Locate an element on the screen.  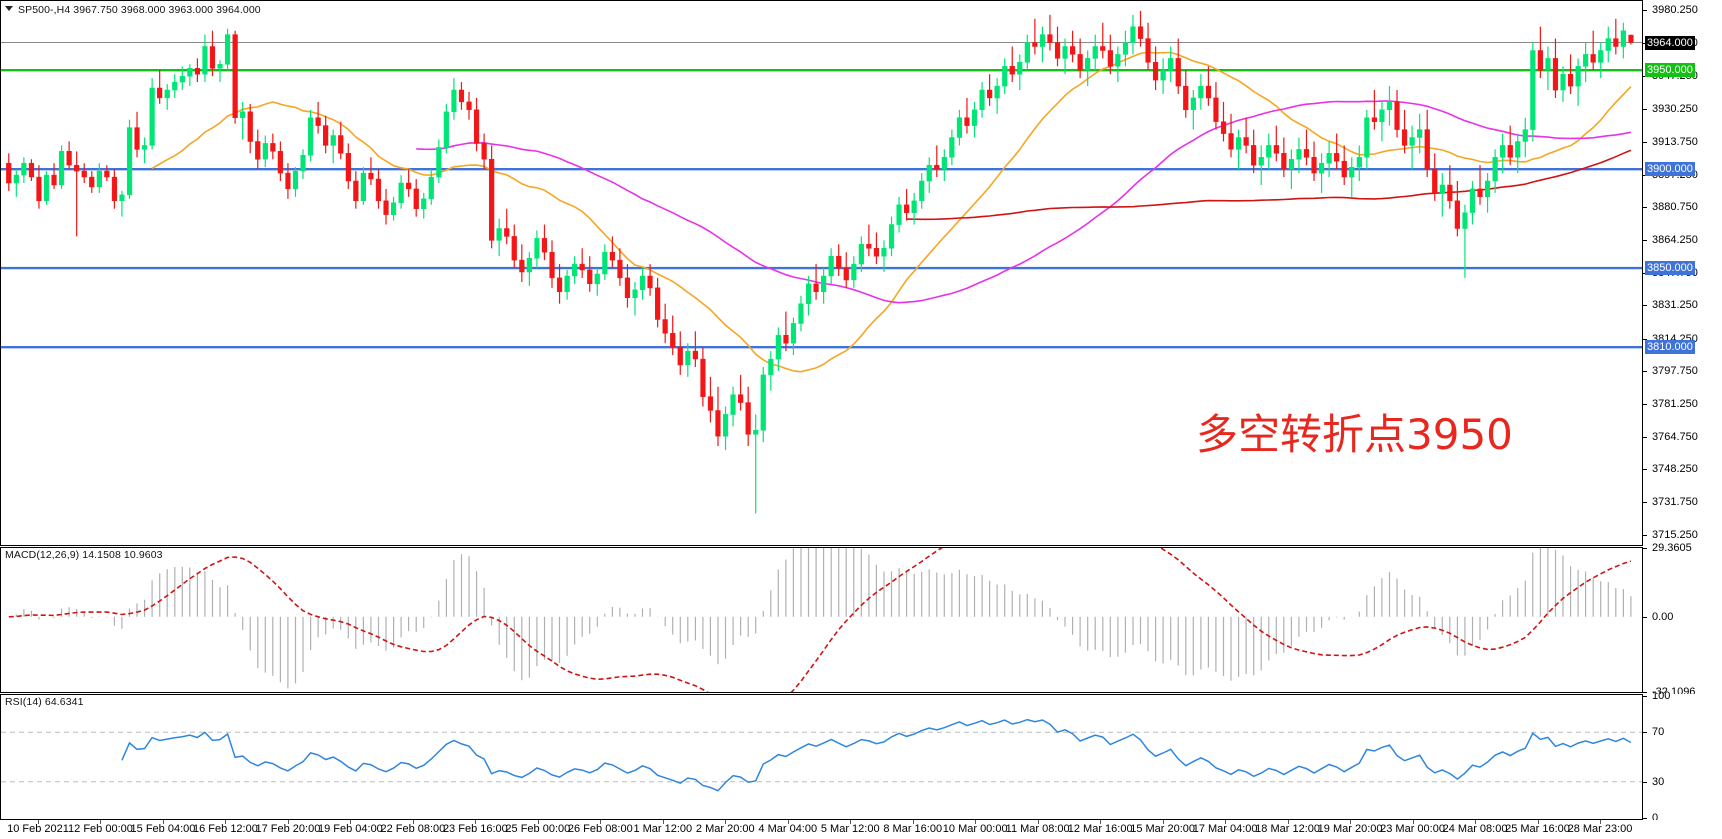
price-level-tag: 3810.000 is located at coordinates (1670, 347).